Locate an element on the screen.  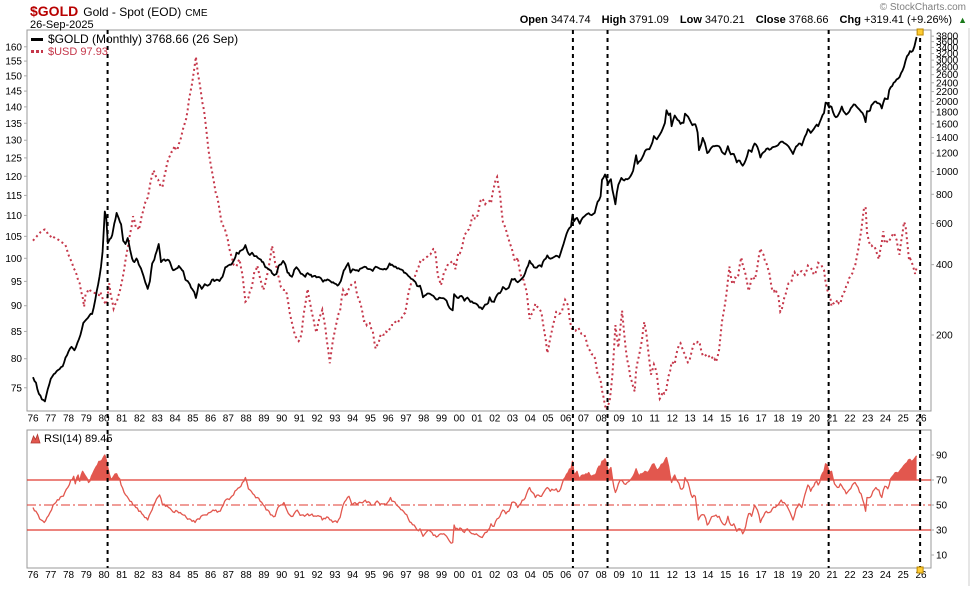
rsi-panel-label: RSI(14) 89.45 is located at coordinates (71, 439).